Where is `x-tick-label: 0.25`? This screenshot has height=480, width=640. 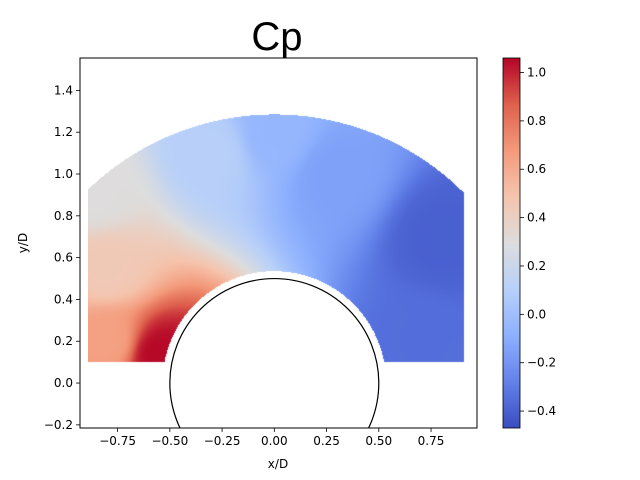 x-tick-label: 0.25 is located at coordinates (326, 441).